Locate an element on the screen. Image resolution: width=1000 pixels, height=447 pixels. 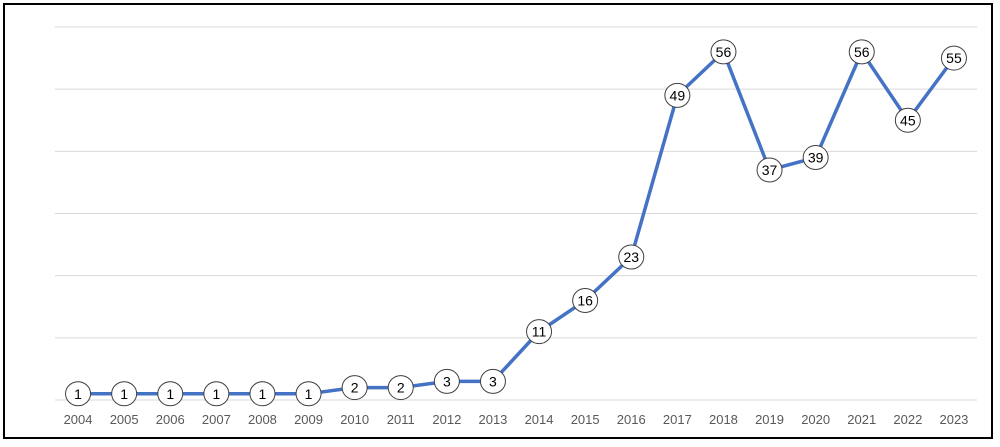
x-tick-label-2012: 2012 is located at coordinates (446, 419).